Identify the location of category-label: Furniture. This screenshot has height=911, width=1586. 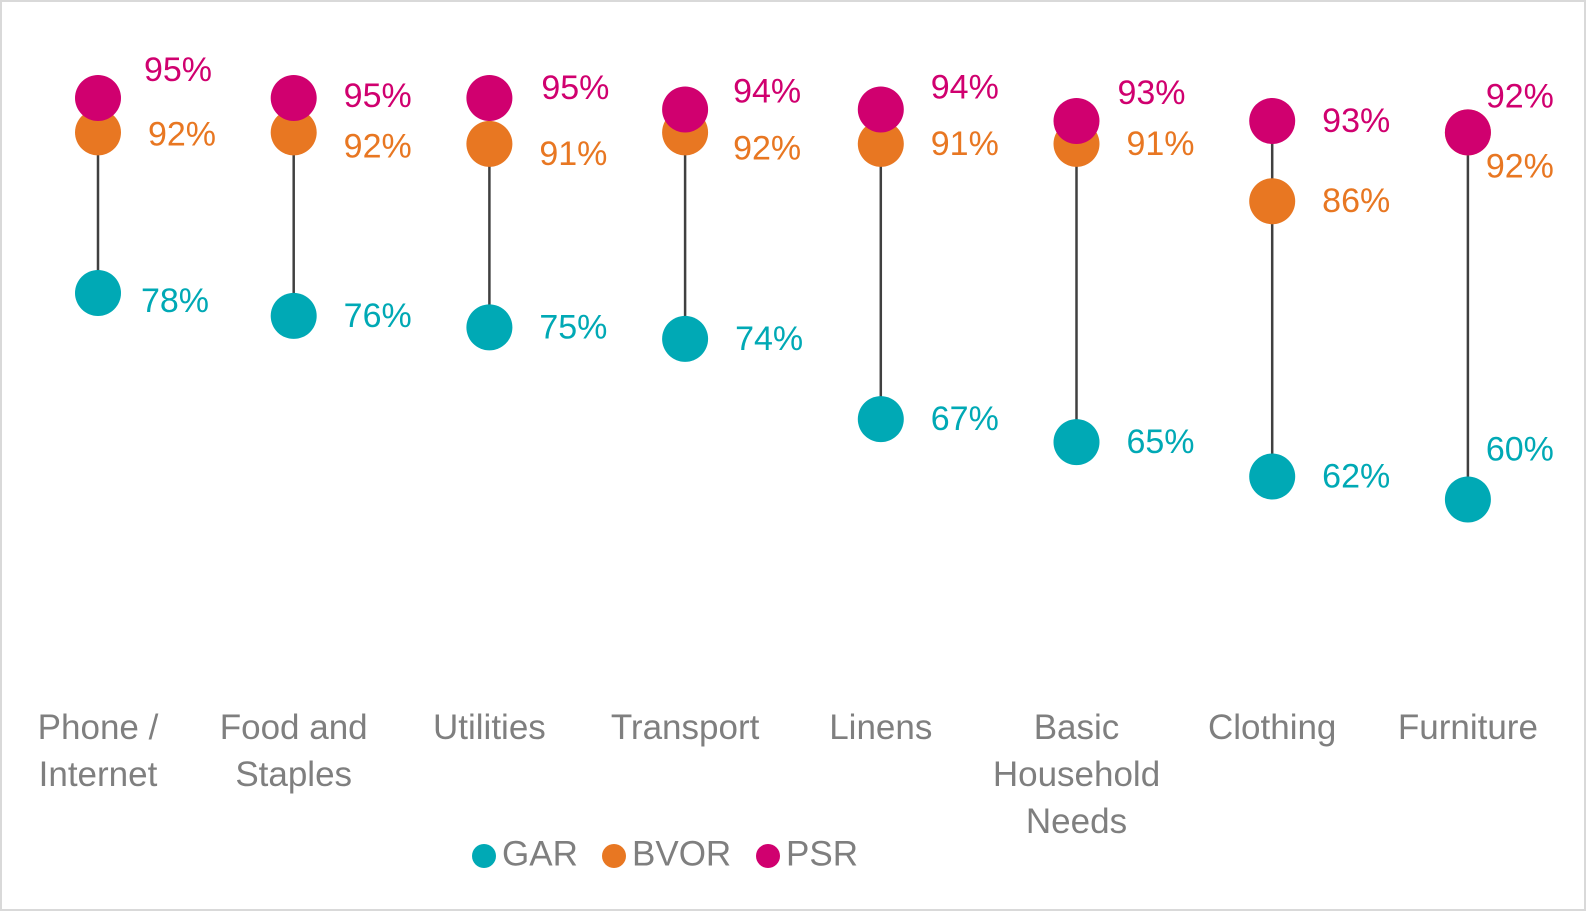
(1468, 727).